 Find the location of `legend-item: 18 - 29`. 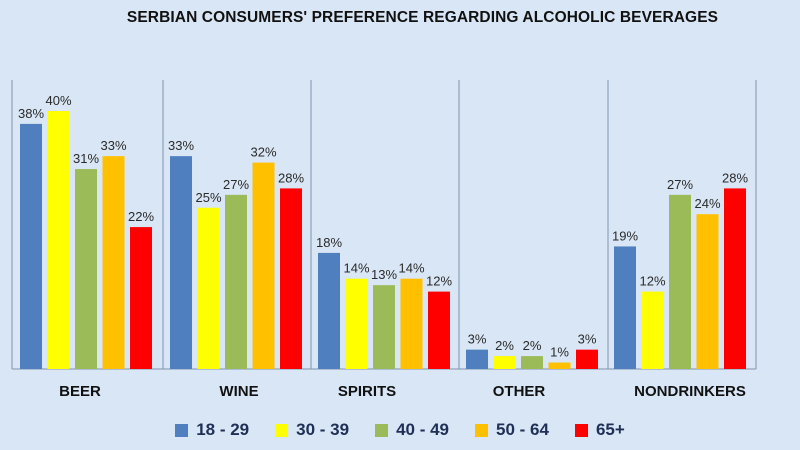

legend-item: 18 - 29 is located at coordinates (212, 430).